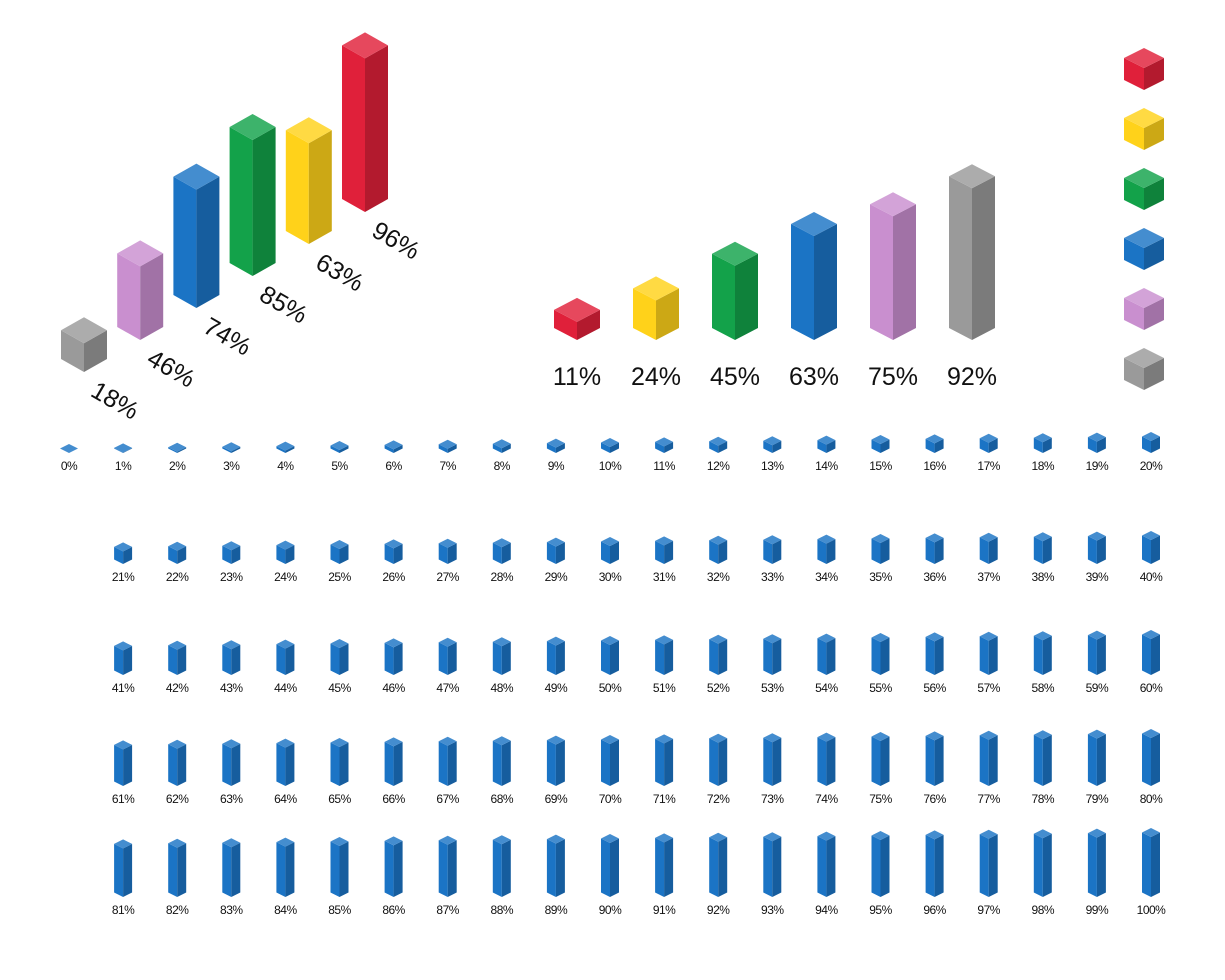  I want to click on value-label: 91%, so click(664, 910).